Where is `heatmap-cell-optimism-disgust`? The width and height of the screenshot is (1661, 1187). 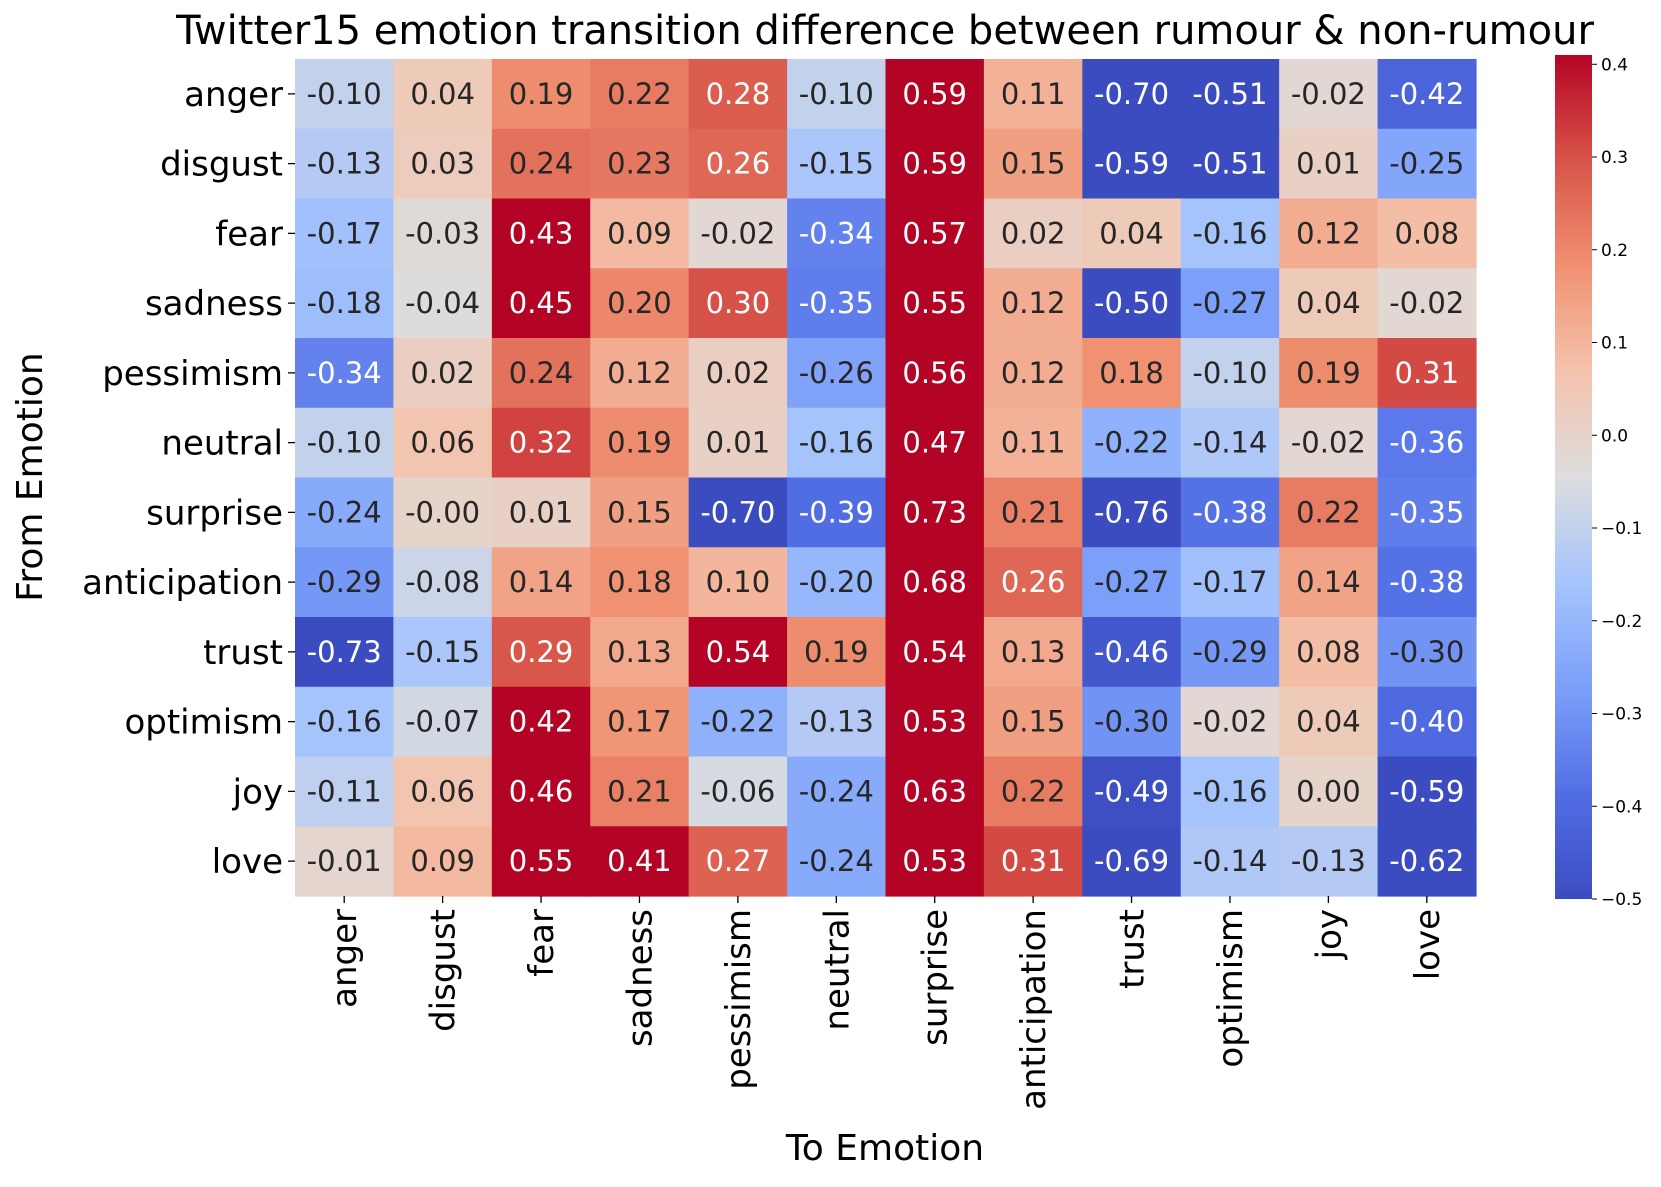 heatmap-cell-optimism-disgust is located at coordinates (443, 722).